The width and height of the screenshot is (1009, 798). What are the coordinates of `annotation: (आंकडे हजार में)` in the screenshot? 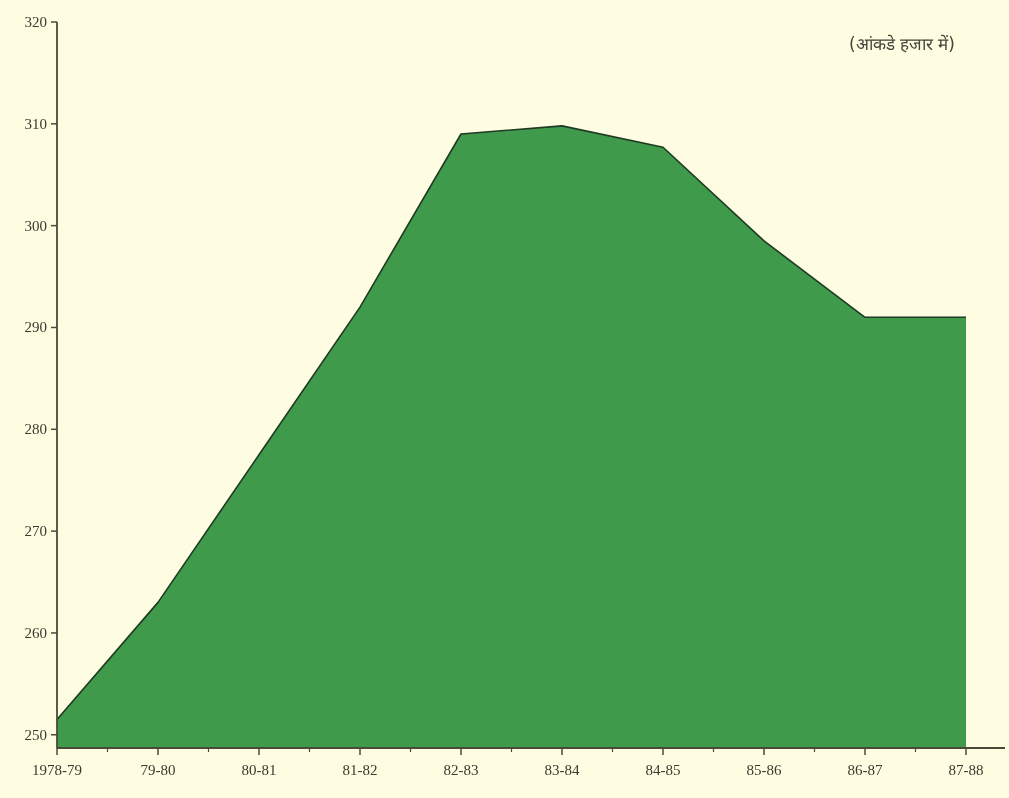 It's located at (901, 44).